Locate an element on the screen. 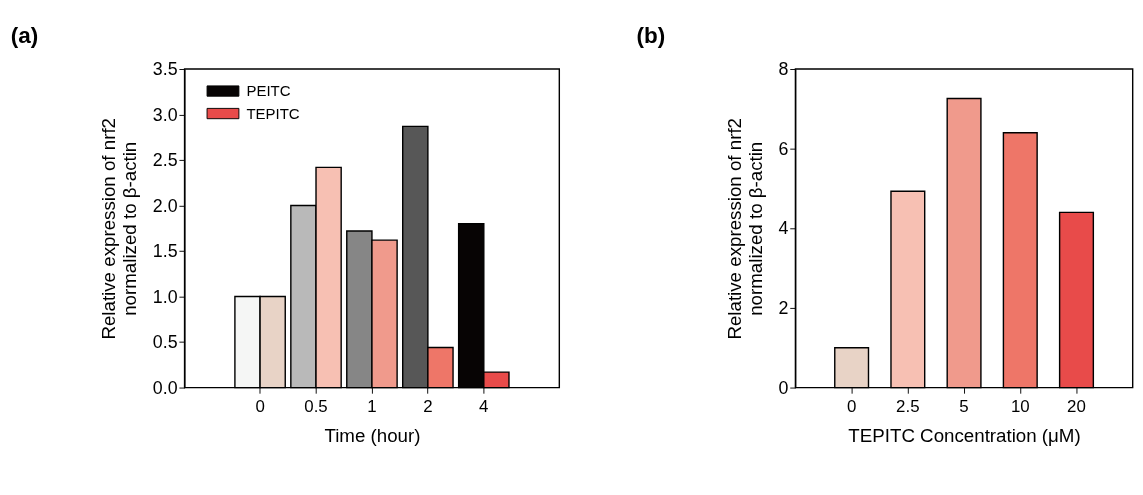 The width and height of the screenshot is (1143, 495). y-tick-label: 0.5 is located at coordinates (165, 342).